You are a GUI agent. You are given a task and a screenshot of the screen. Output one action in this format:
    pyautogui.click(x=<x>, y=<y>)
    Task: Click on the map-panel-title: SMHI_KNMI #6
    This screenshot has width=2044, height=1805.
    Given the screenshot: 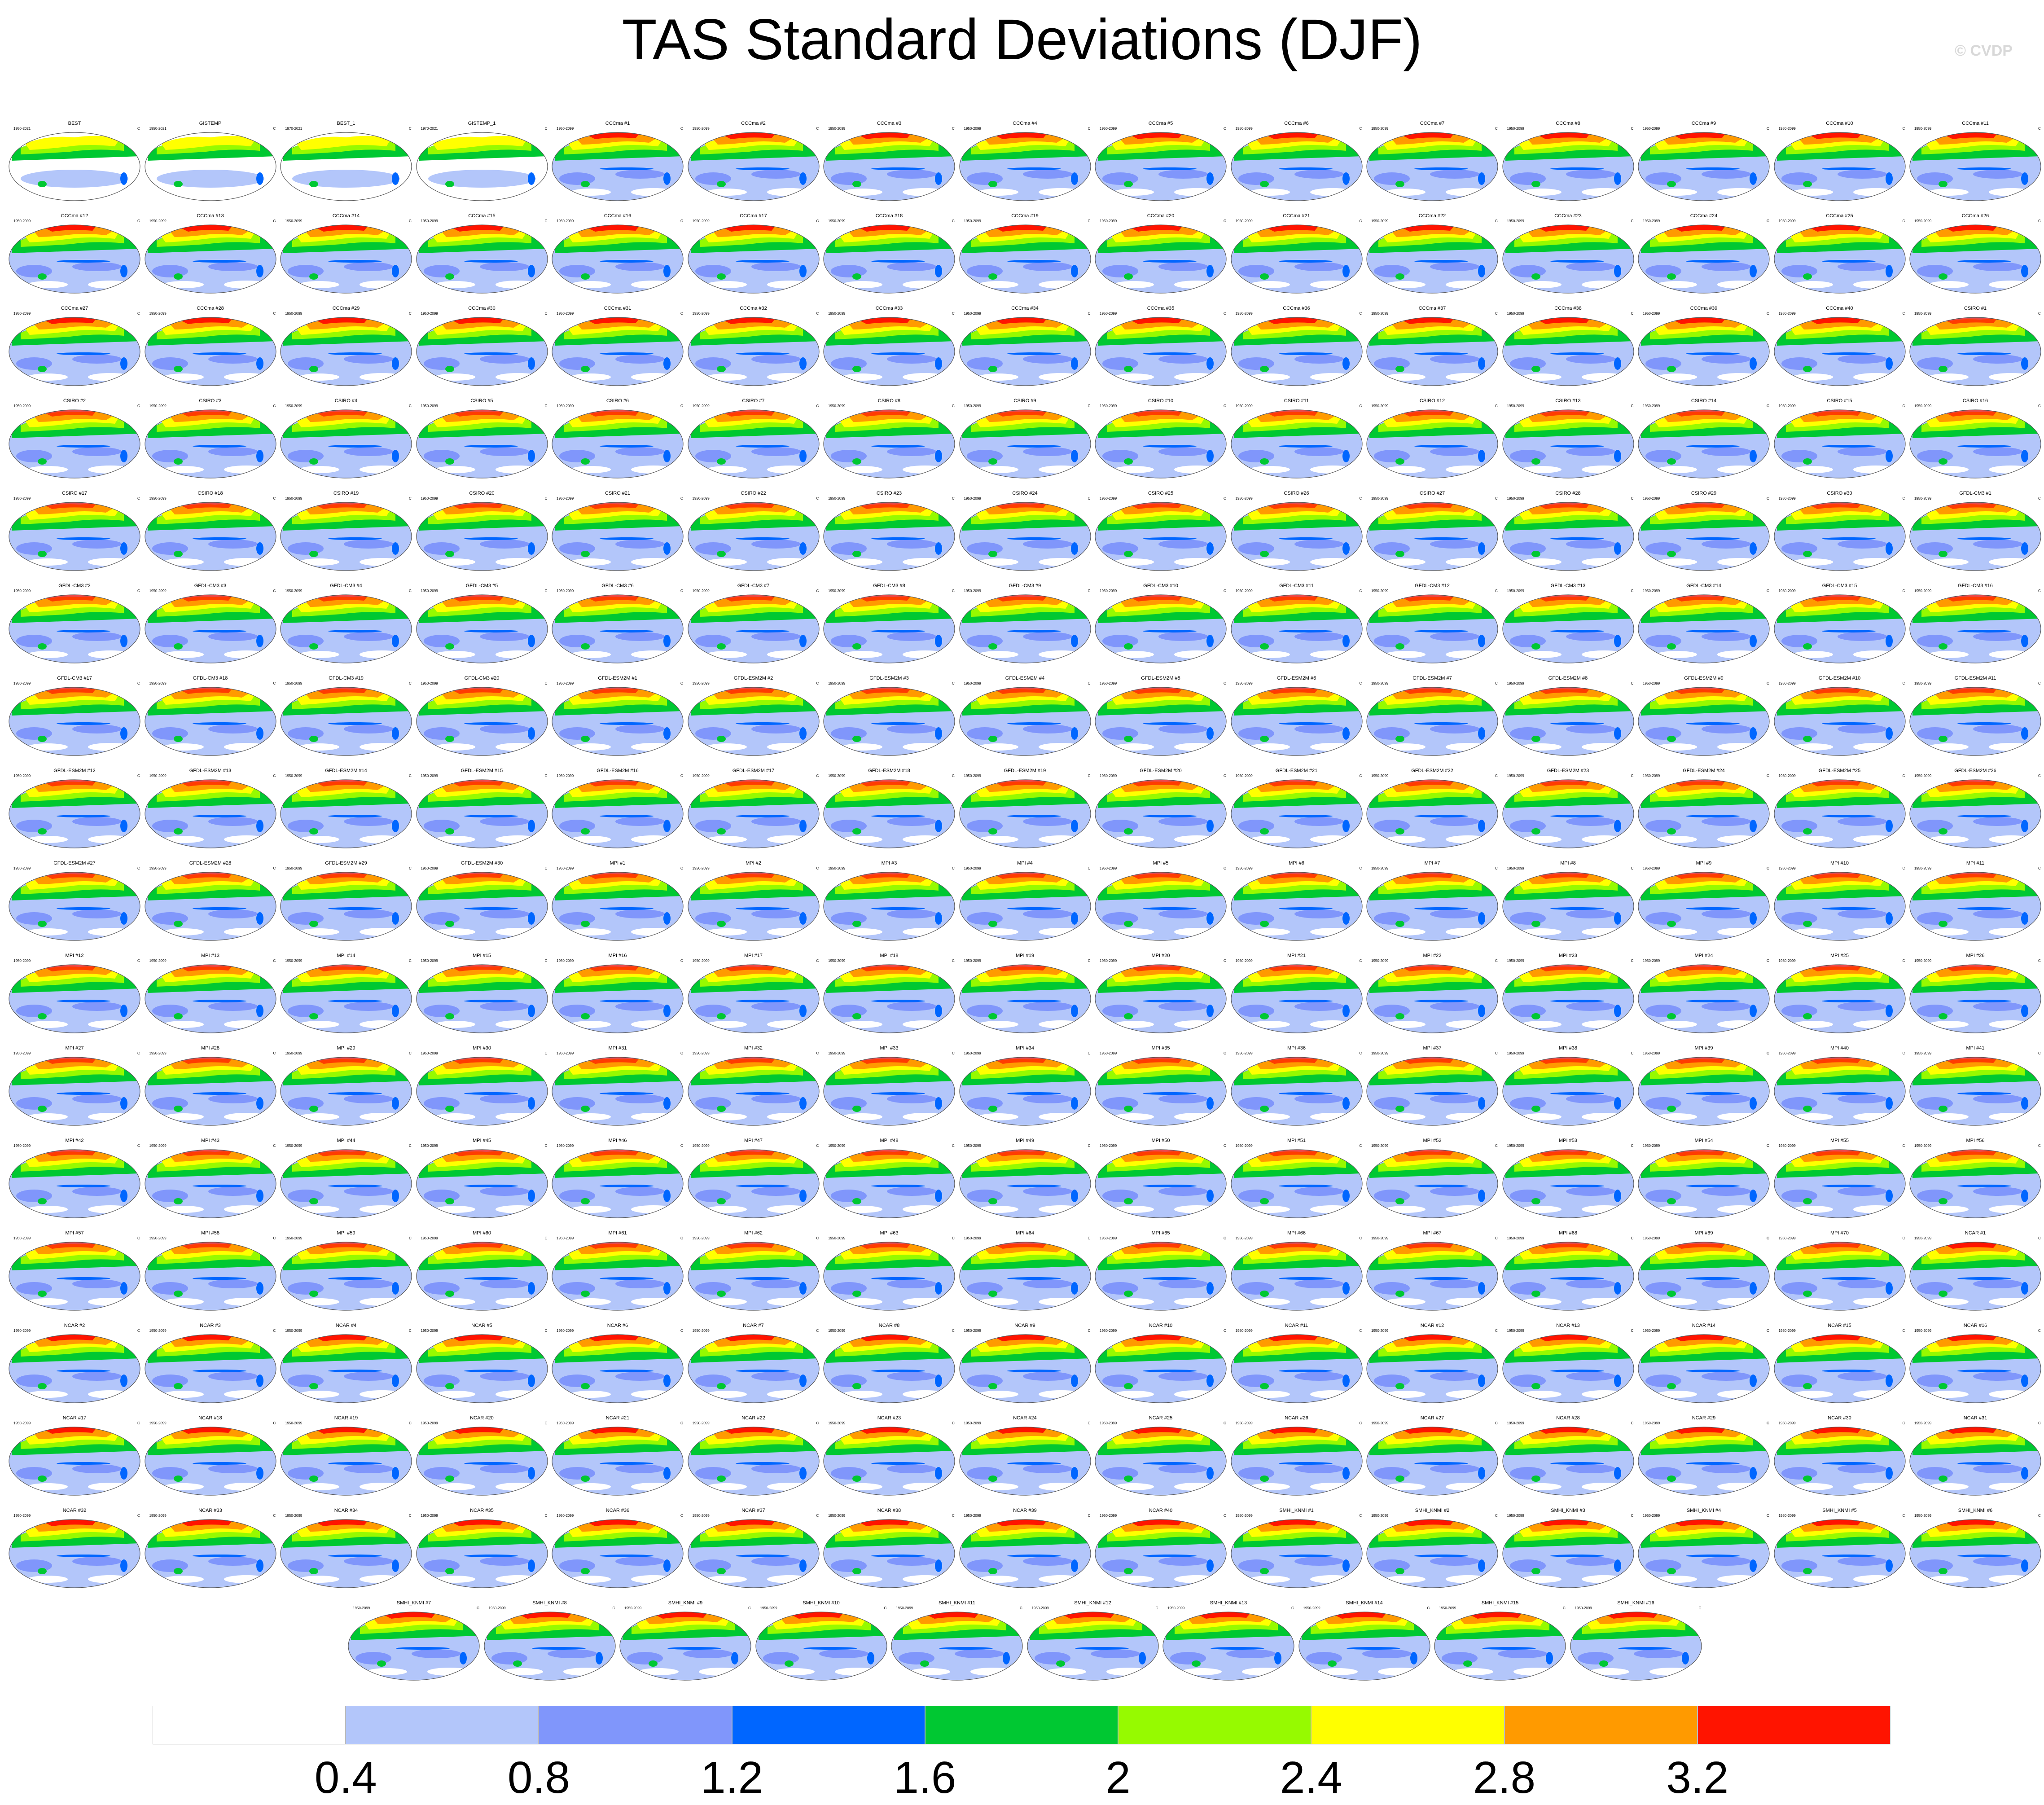 What is the action you would take?
    pyautogui.click(x=1976, y=1510)
    